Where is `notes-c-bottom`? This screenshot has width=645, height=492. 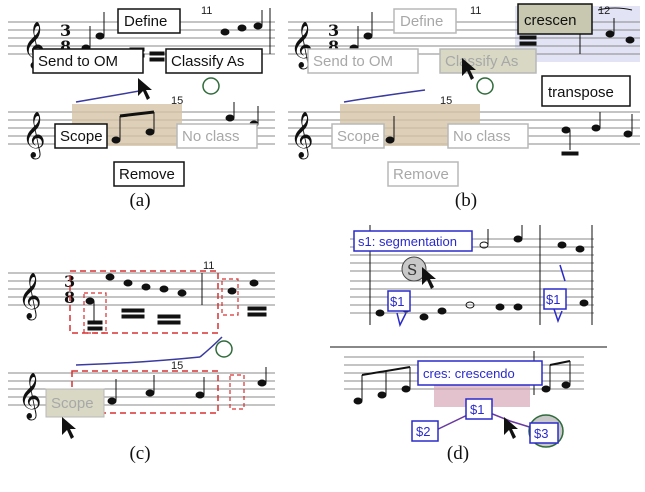 notes-c-bottom is located at coordinates (187, 386).